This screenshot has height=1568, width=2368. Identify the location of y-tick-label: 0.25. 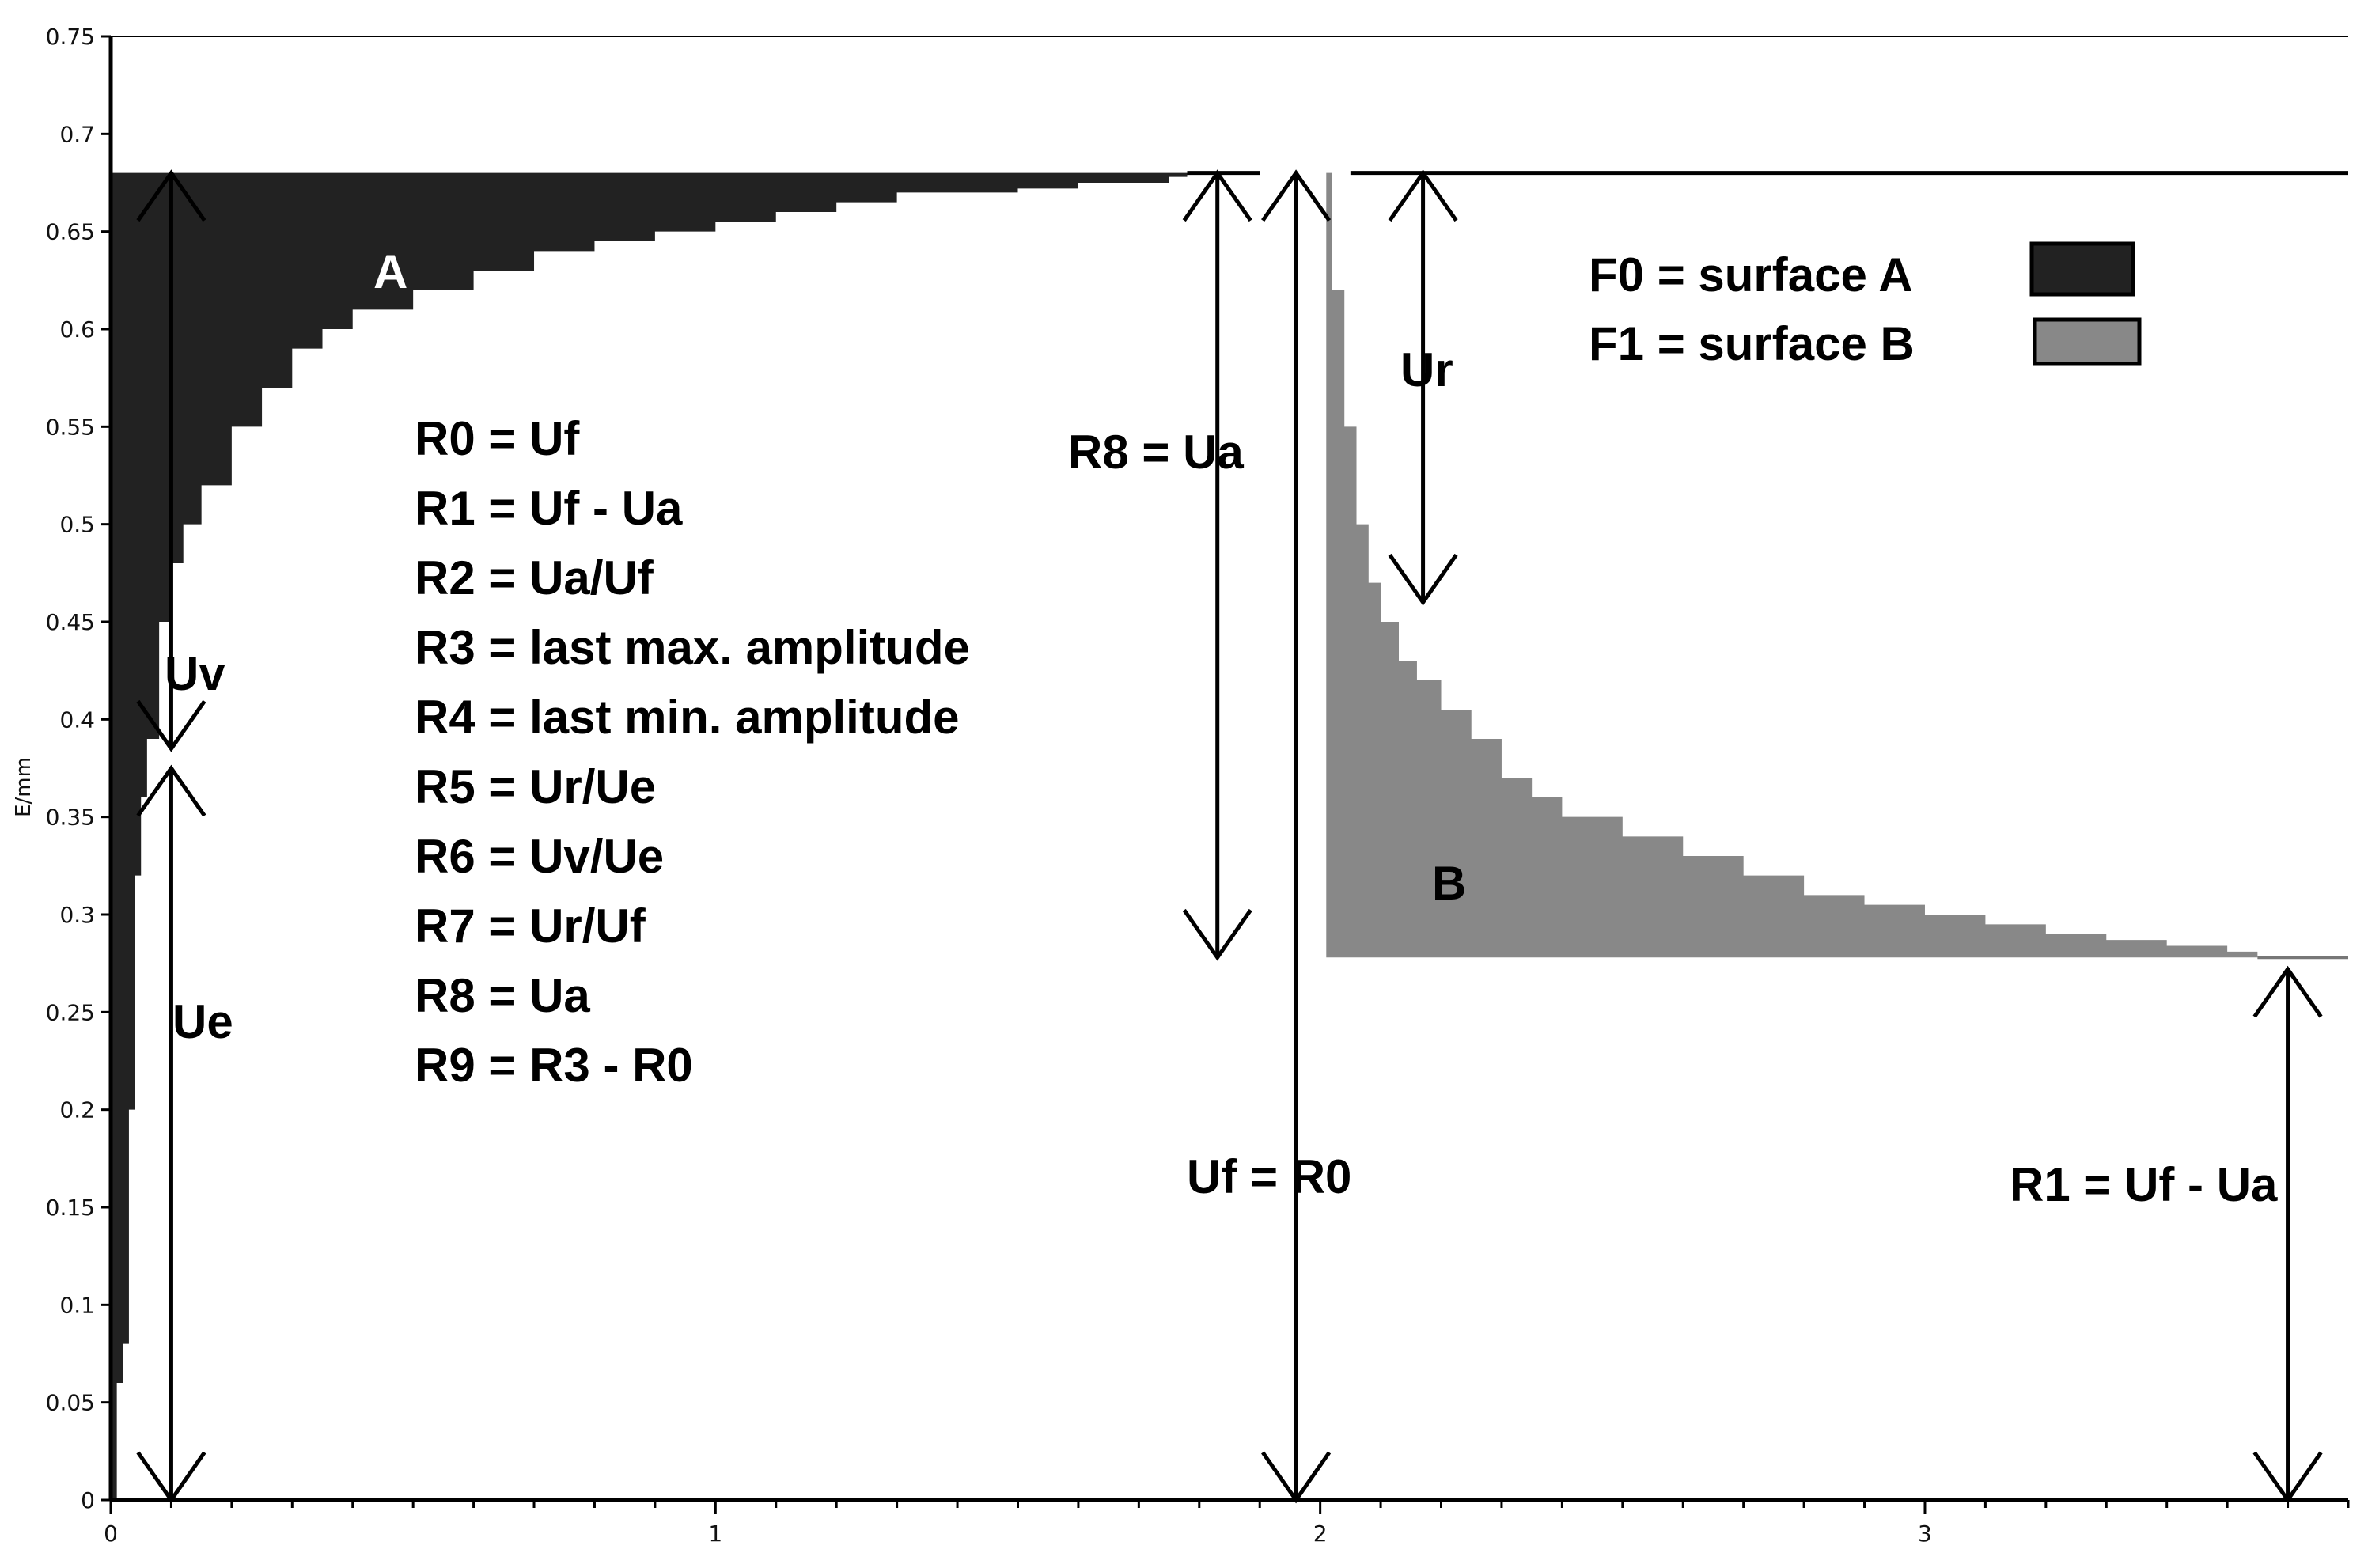
(70, 1012).